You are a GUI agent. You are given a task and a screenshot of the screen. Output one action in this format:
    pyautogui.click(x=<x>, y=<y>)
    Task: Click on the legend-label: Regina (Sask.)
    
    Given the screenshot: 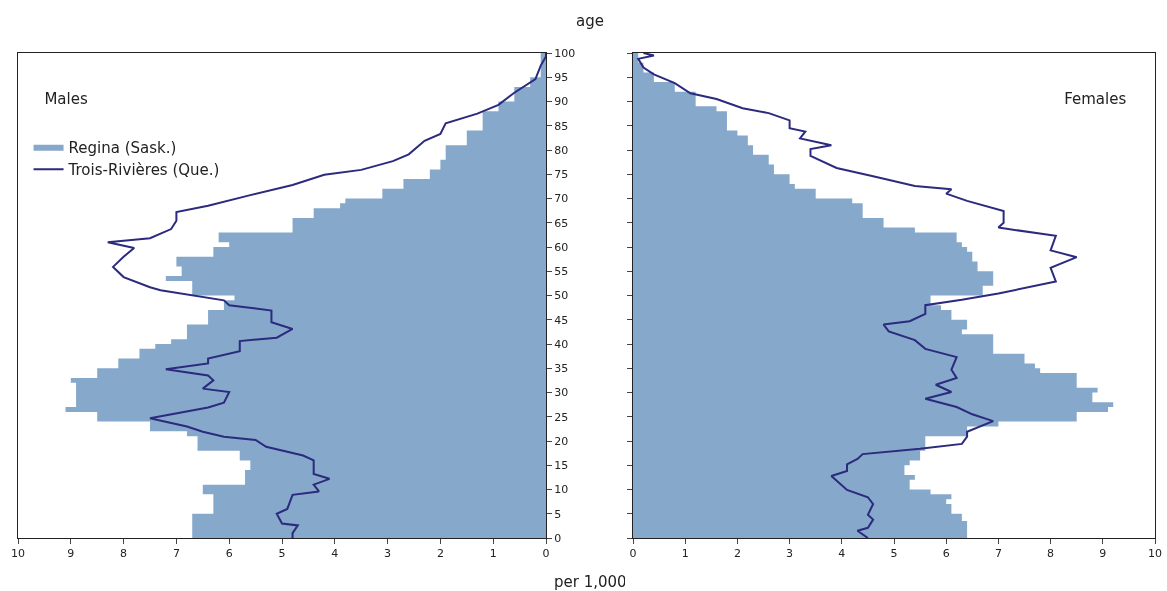 What is the action you would take?
    pyautogui.click(x=122, y=147)
    